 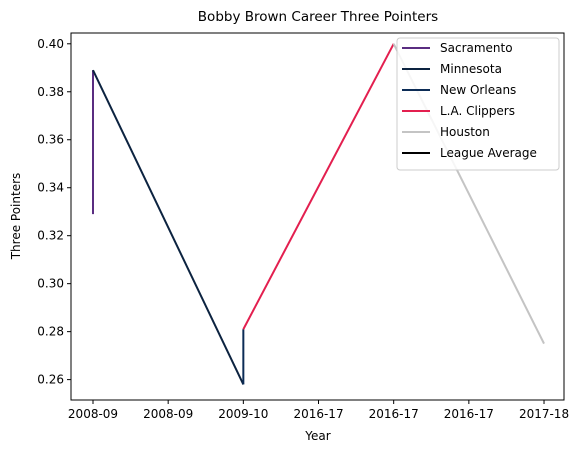 I want to click on x-tick-label: 2017-18, so click(x=544, y=414).